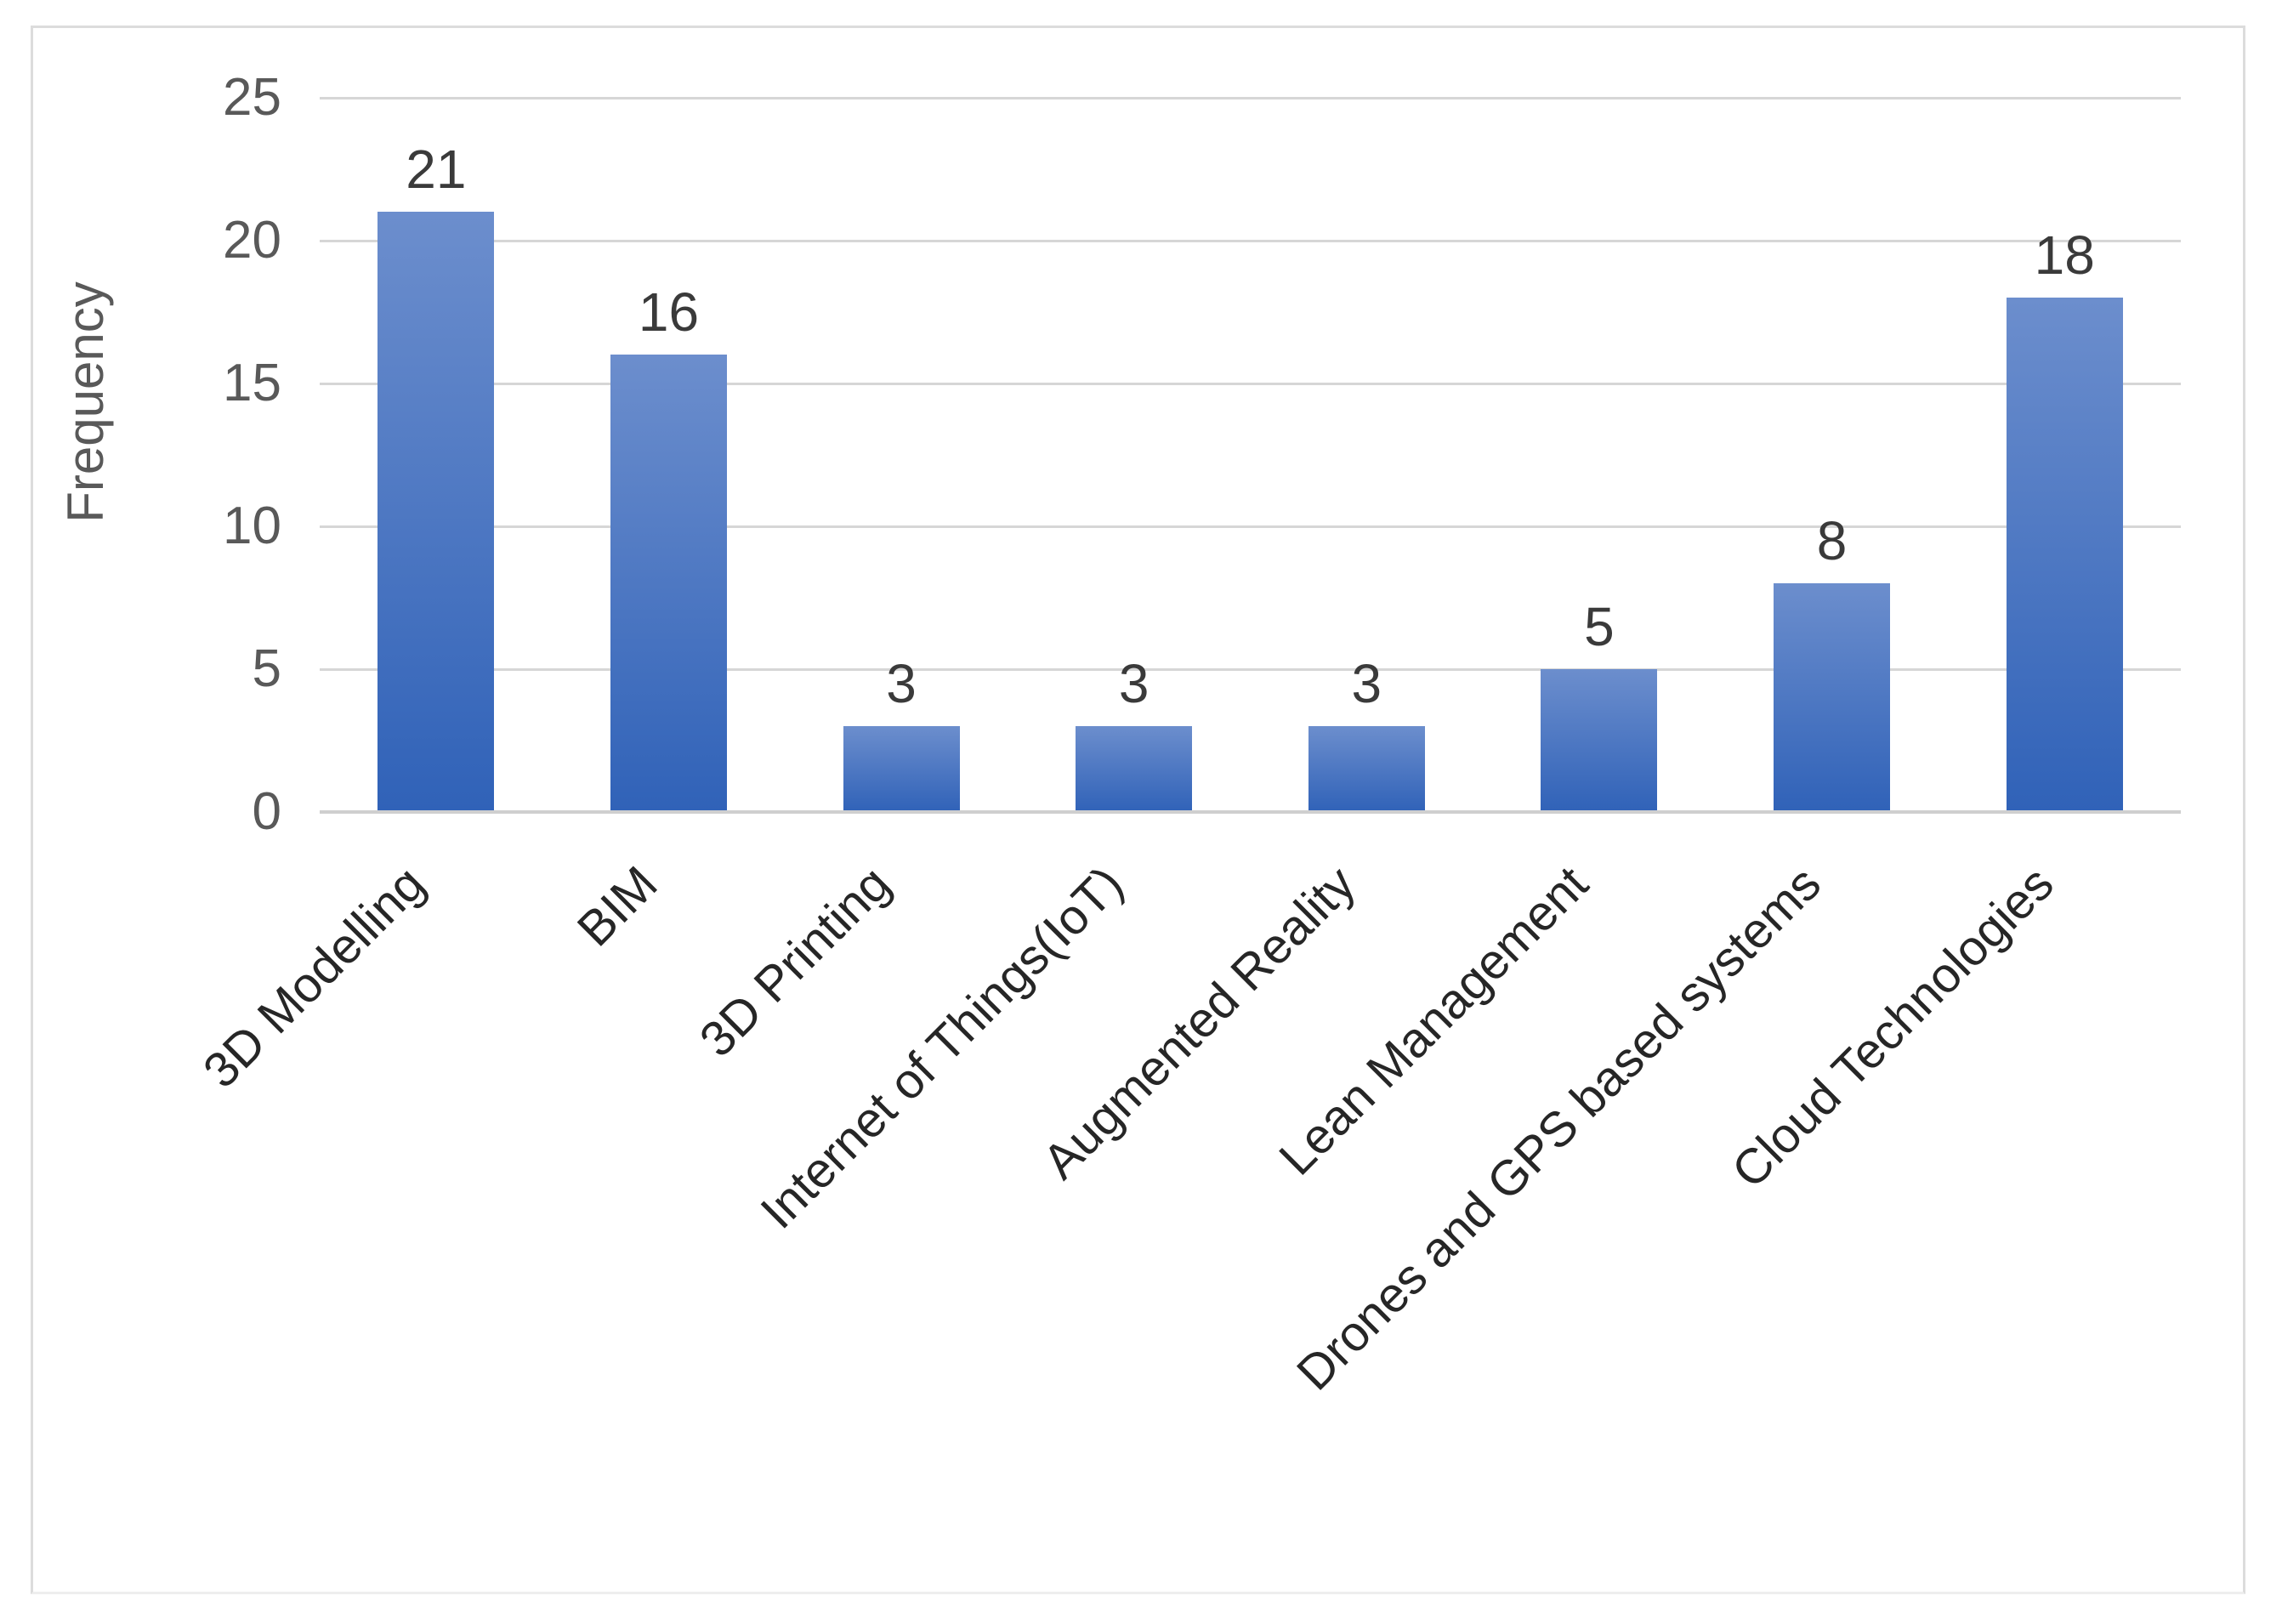  Describe the element at coordinates (252, 97) in the screenshot. I see `y-tick-label: 25` at that location.